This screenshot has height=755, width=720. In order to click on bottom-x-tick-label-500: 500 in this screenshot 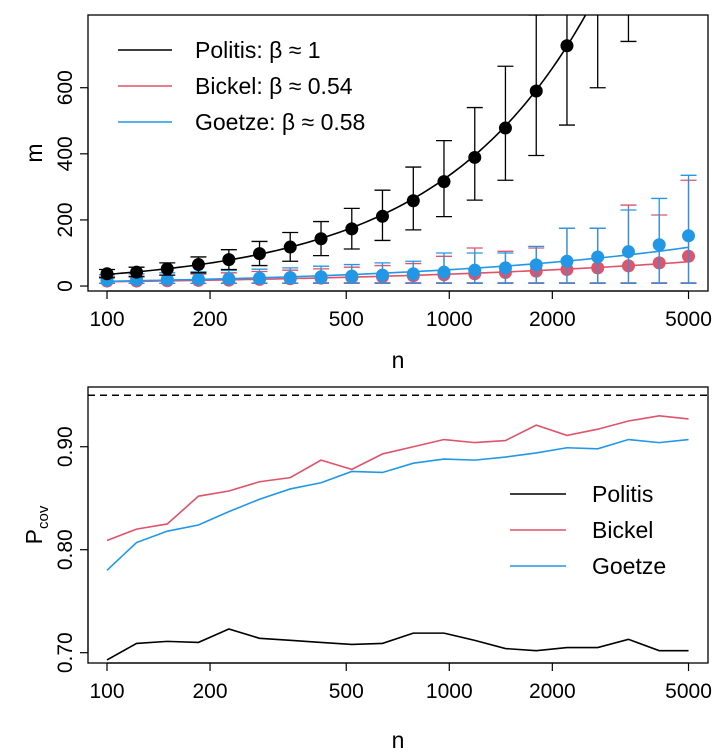, I will do `click(346, 691)`.